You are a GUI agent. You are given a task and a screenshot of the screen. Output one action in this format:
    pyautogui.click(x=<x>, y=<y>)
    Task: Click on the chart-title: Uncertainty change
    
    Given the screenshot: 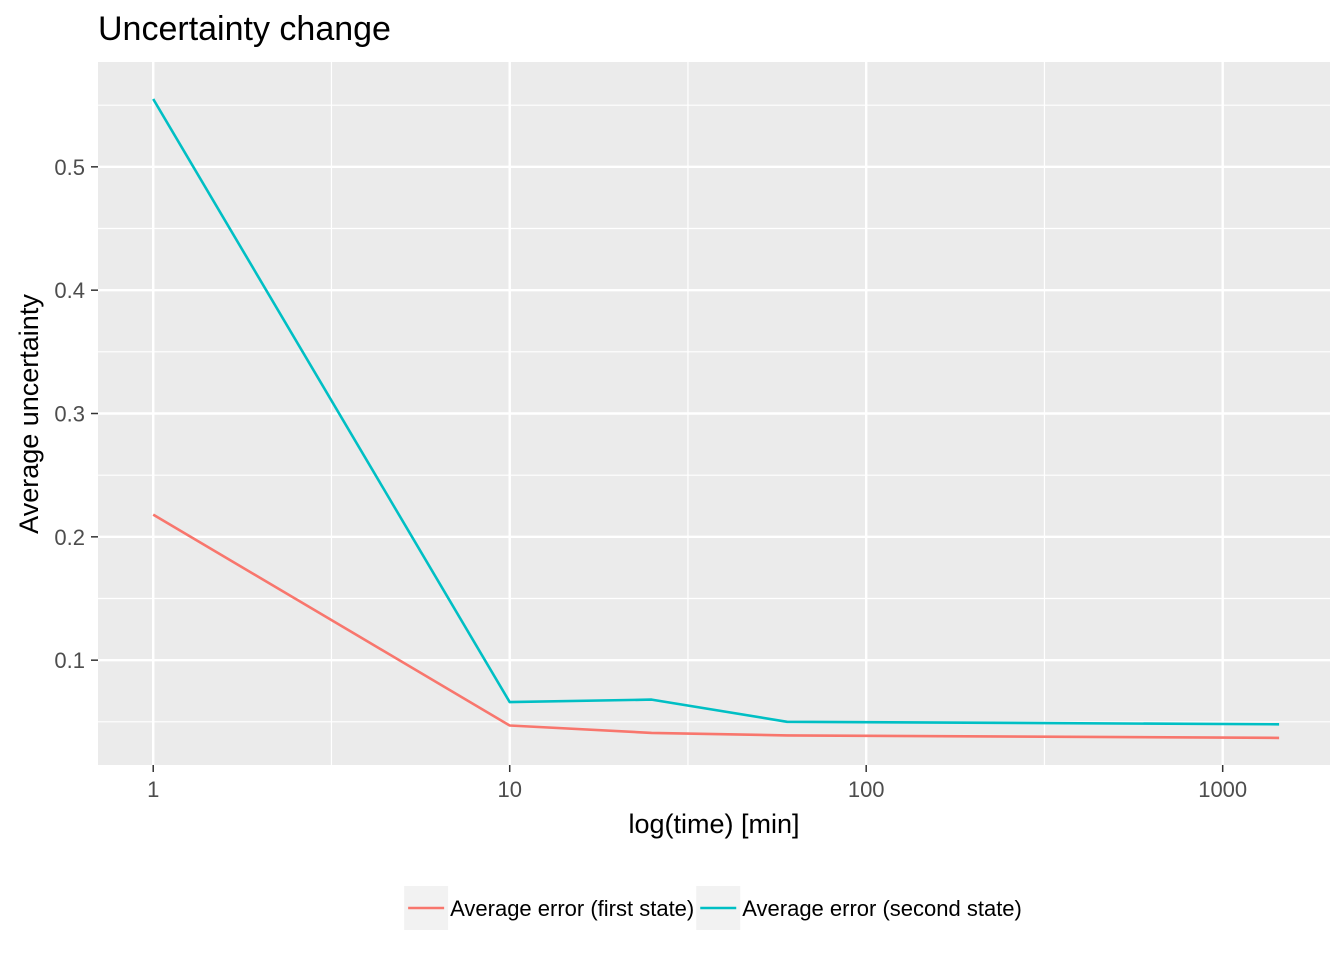 What is the action you would take?
    pyautogui.click(x=244, y=29)
    